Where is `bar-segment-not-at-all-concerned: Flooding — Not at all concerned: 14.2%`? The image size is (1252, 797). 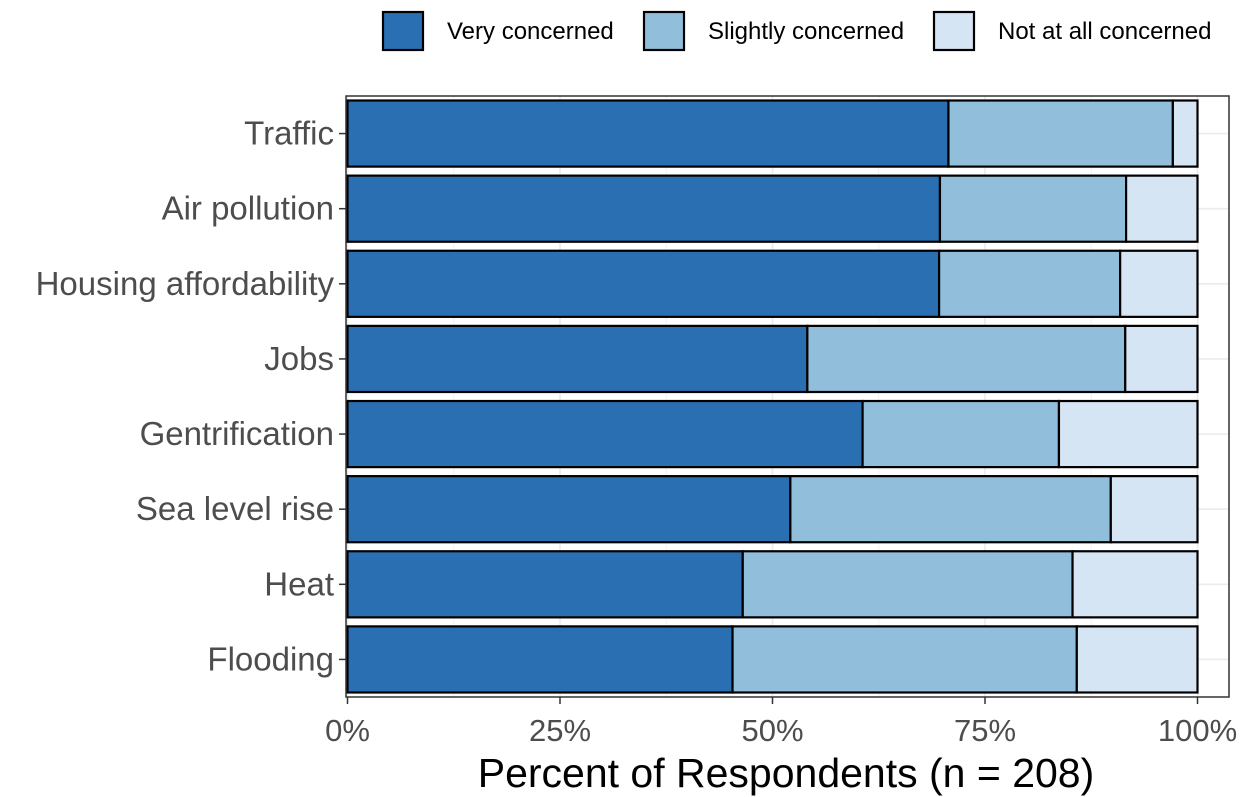
bar-segment-not-at-all-concerned: Flooding — Not at all concerned: 14.2% is located at coordinates (1137, 659).